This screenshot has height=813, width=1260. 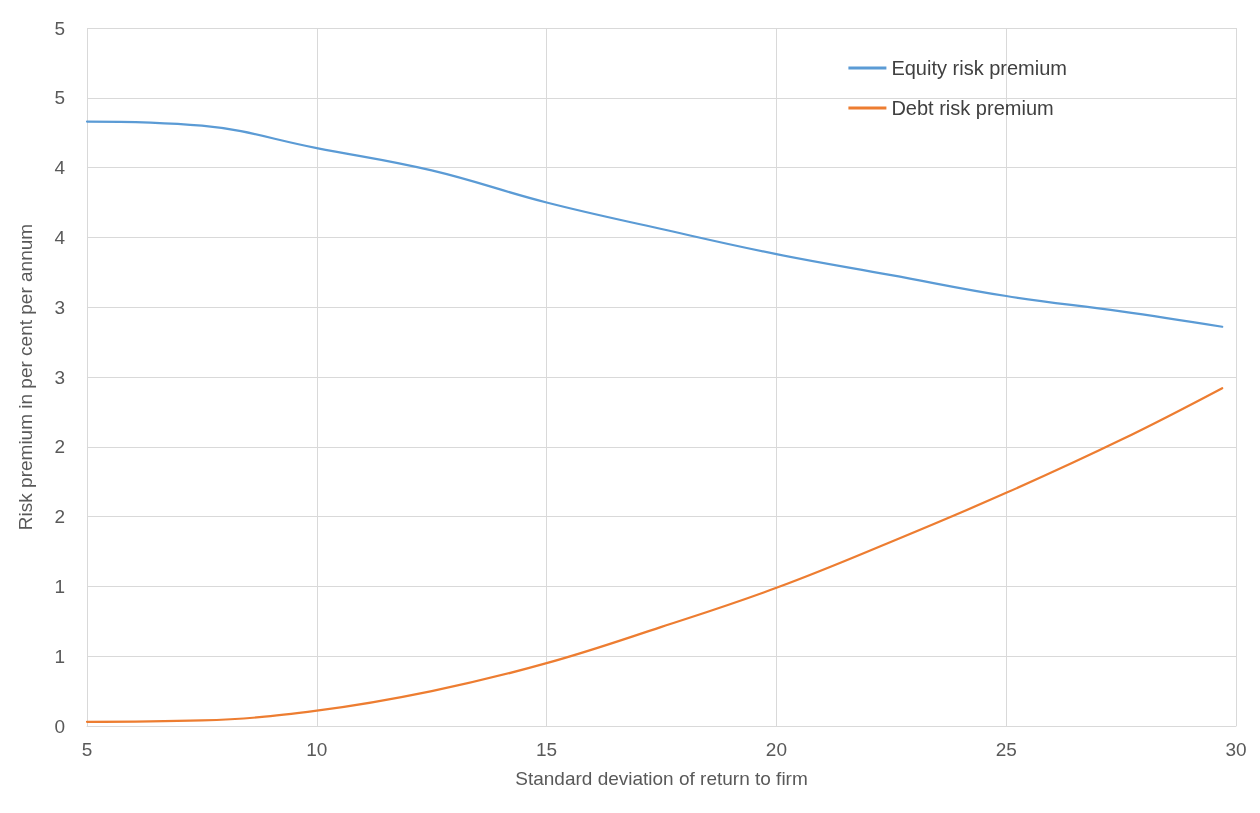 What do you see at coordinates (661, 778) in the screenshot?
I see `x-axis-title: Standard deviation of return to firm` at bounding box center [661, 778].